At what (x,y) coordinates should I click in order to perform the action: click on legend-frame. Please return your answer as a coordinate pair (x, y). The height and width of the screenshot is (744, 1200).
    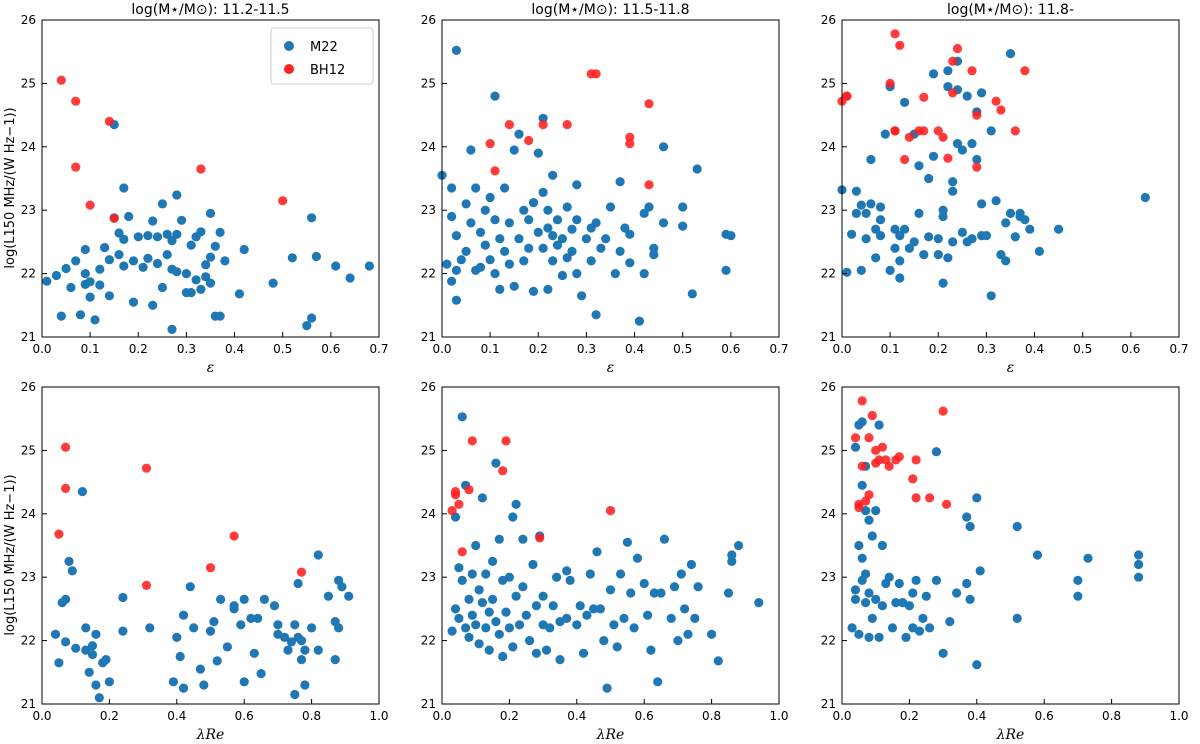
    Looking at the image, I should click on (322, 56).